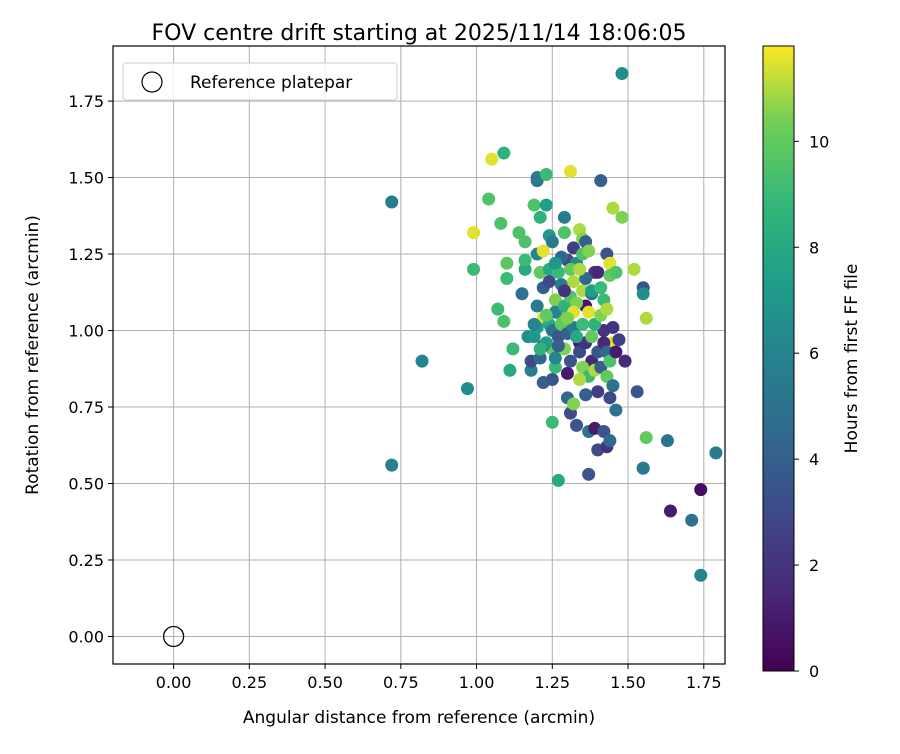 This screenshot has height=754, width=900. Describe the element at coordinates (814, 459) in the screenshot. I see `colorbar-tick-label: 4` at that location.